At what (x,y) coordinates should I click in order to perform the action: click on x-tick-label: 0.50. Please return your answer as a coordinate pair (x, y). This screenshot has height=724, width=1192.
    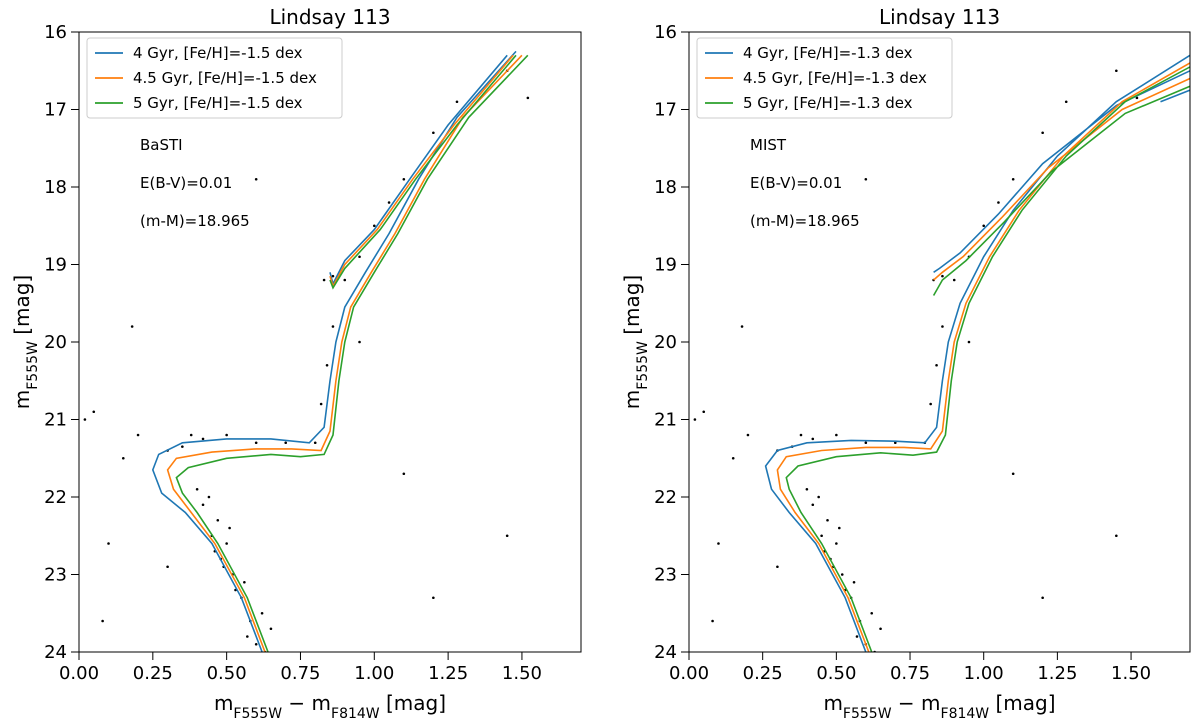
    Looking at the image, I should click on (836, 673).